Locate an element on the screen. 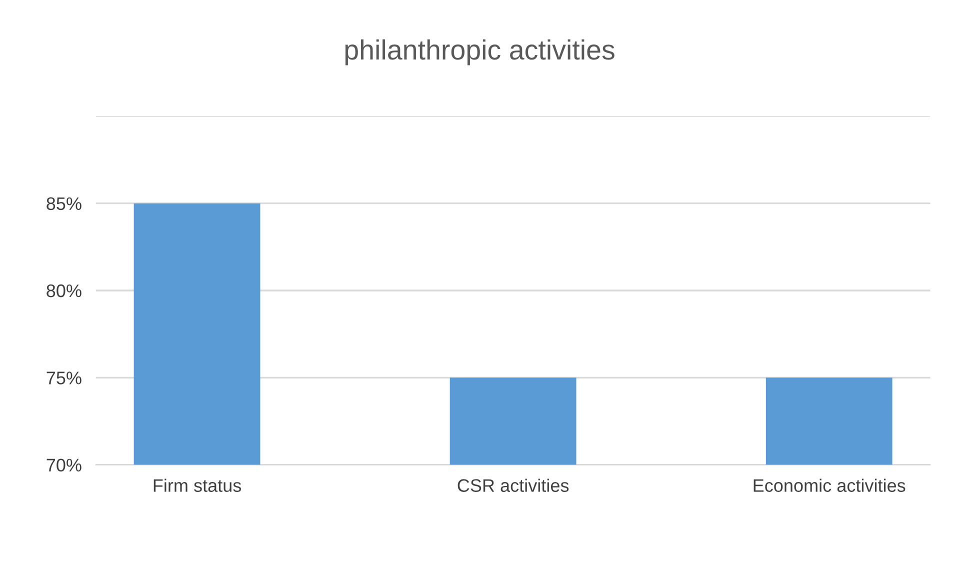 The height and width of the screenshot is (581, 959). chart-title: philanthropic activities is located at coordinates (479, 52).